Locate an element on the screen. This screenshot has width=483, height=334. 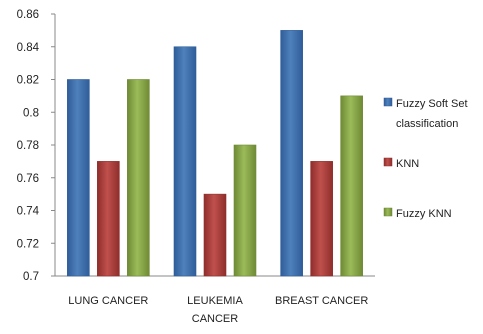
legend-label: Fuzzy KNN is located at coordinates (424, 214).